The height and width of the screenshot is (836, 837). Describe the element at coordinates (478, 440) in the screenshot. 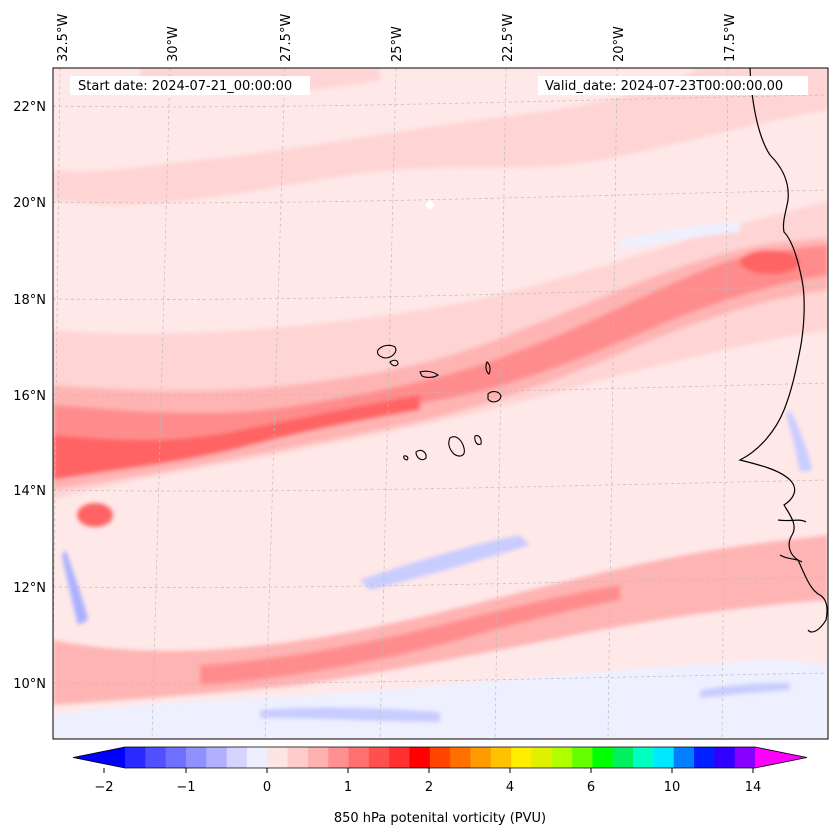

I see `island-maio` at that location.